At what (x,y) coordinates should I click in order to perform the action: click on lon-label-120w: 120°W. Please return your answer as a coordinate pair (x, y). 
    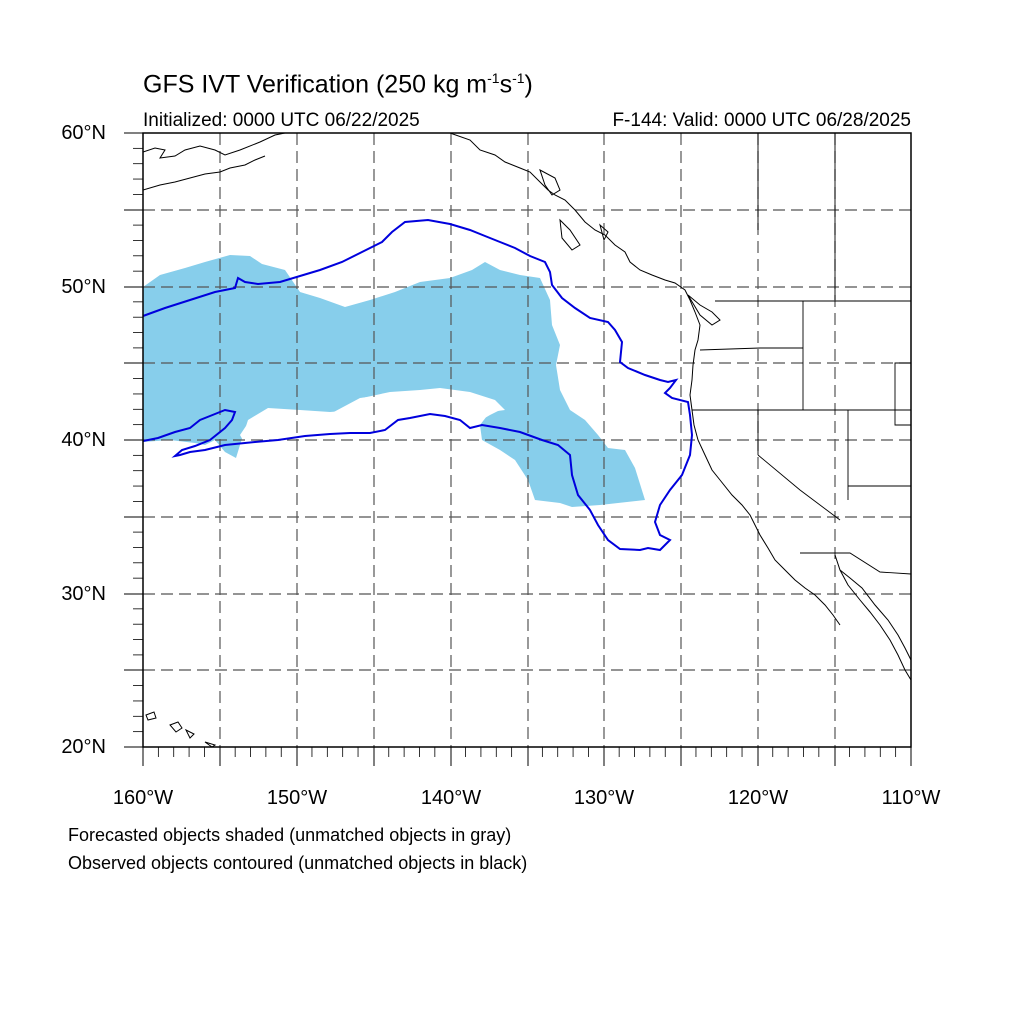
    Looking at the image, I should click on (758, 798).